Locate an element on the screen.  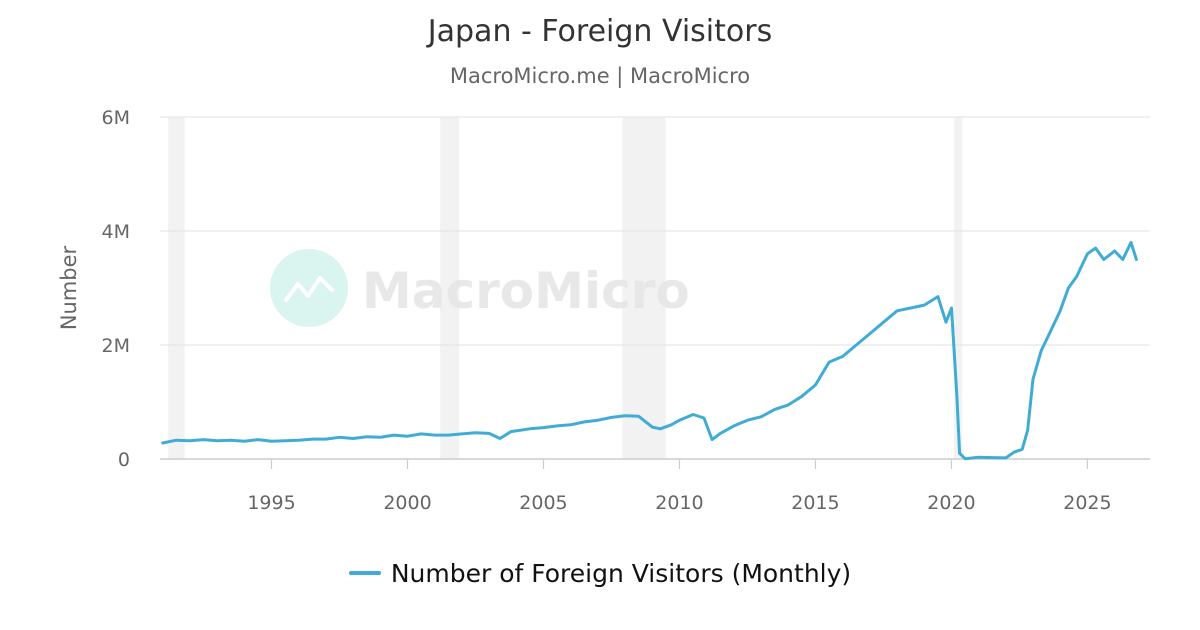
watermark: MacroMicro is located at coordinates (480, 288).